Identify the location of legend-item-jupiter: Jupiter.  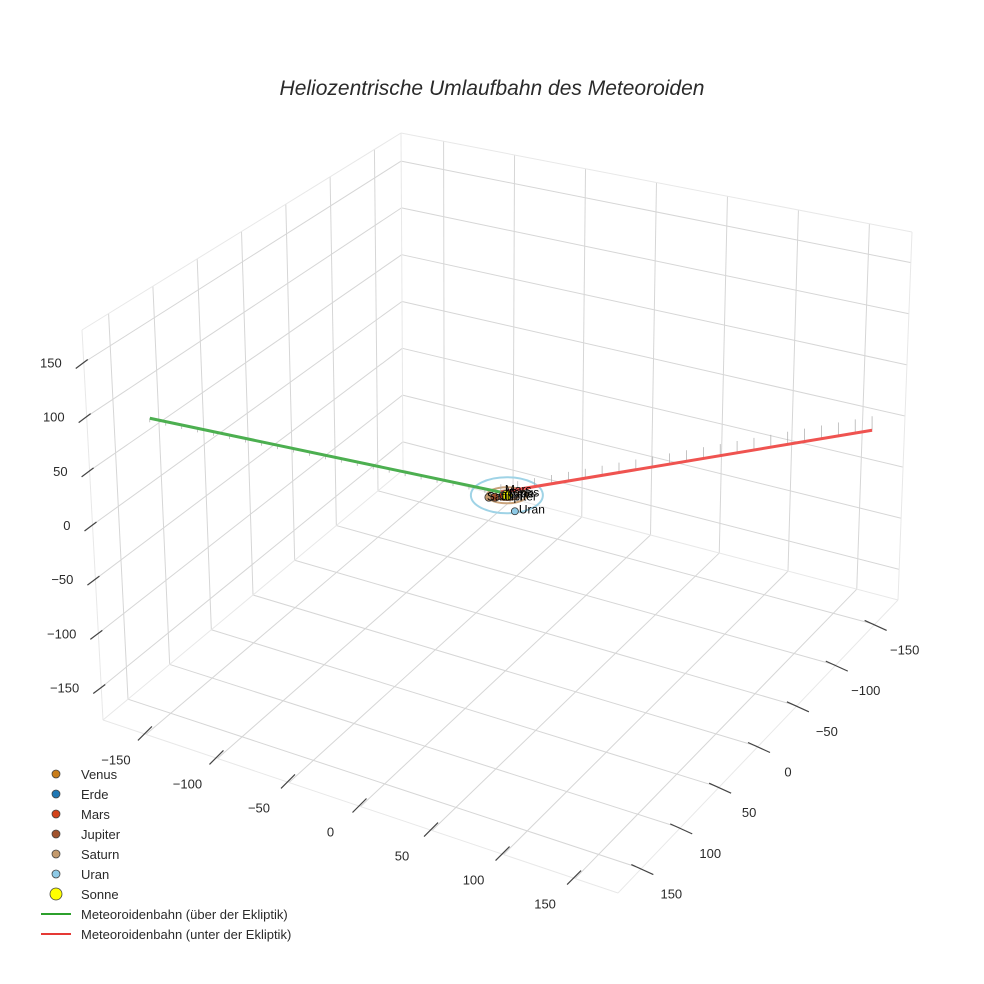
(86, 834).